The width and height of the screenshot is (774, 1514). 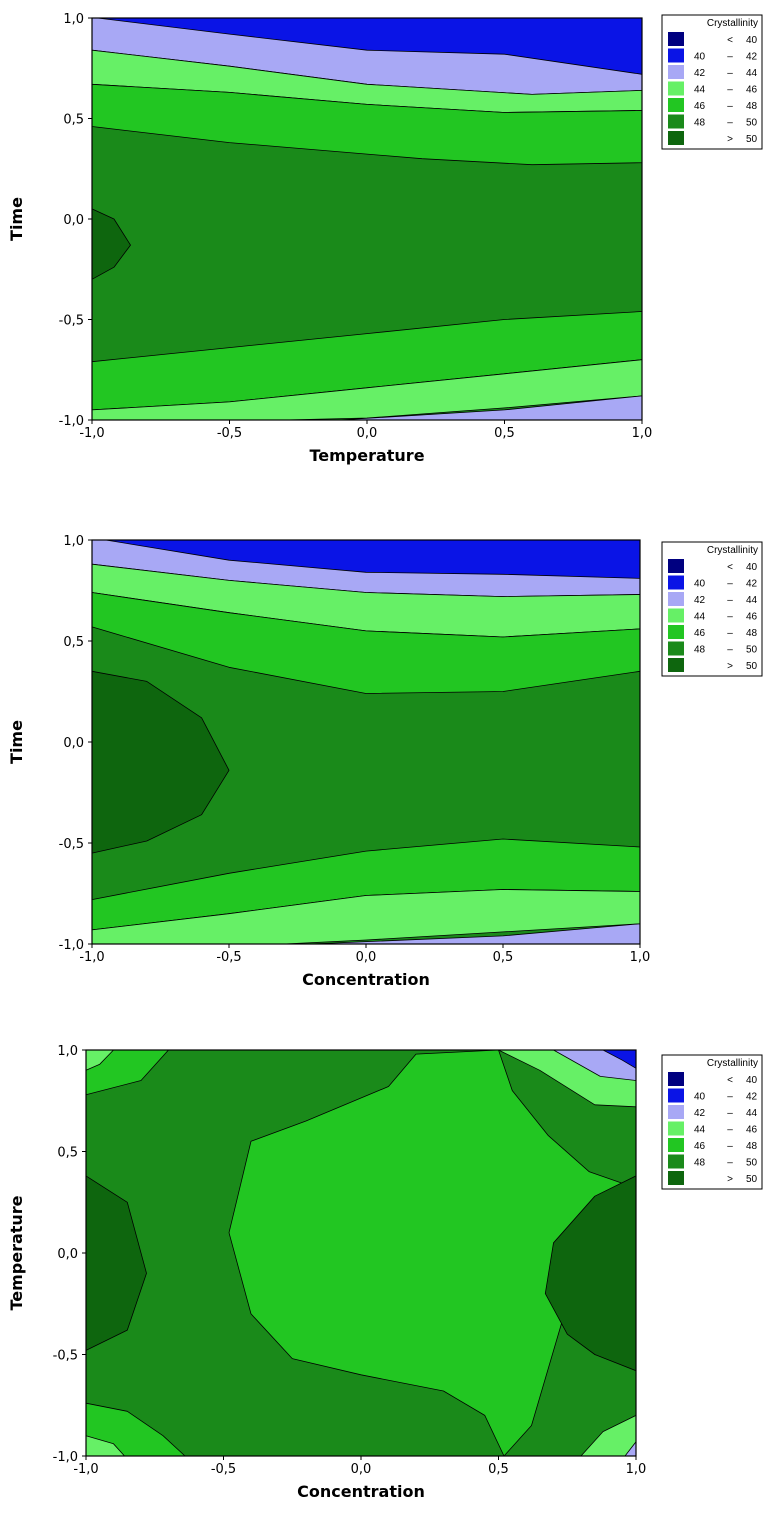 I want to click on contour-region->50-7, so click(x=160, y=762).